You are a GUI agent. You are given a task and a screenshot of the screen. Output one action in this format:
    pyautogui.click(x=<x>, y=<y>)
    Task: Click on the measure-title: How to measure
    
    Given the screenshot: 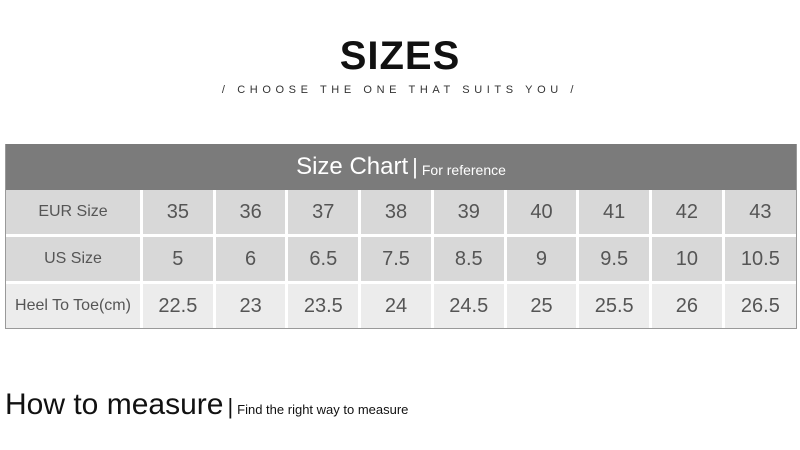 What is the action you would take?
    pyautogui.click(x=114, y=404)
    